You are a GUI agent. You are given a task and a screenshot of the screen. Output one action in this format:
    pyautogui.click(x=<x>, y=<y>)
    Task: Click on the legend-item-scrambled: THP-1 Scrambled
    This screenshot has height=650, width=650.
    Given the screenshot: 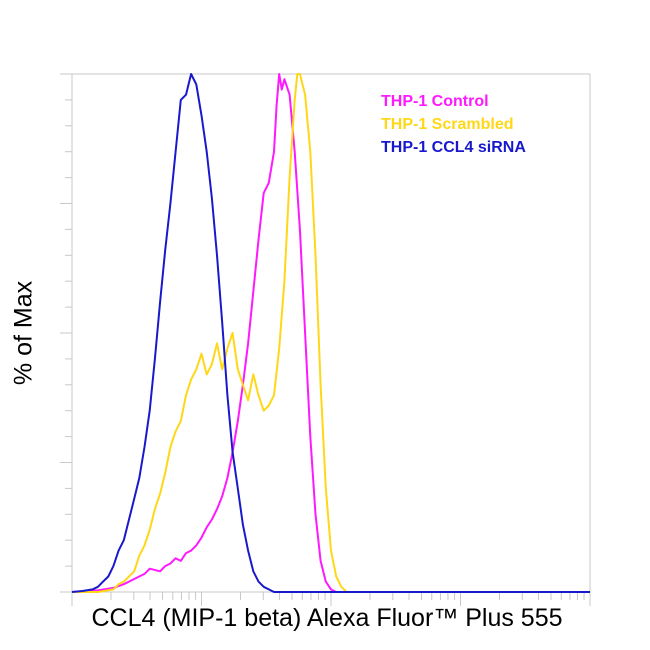 What is the action you would take?
    pyautogui.click(x=447, y=124)
    